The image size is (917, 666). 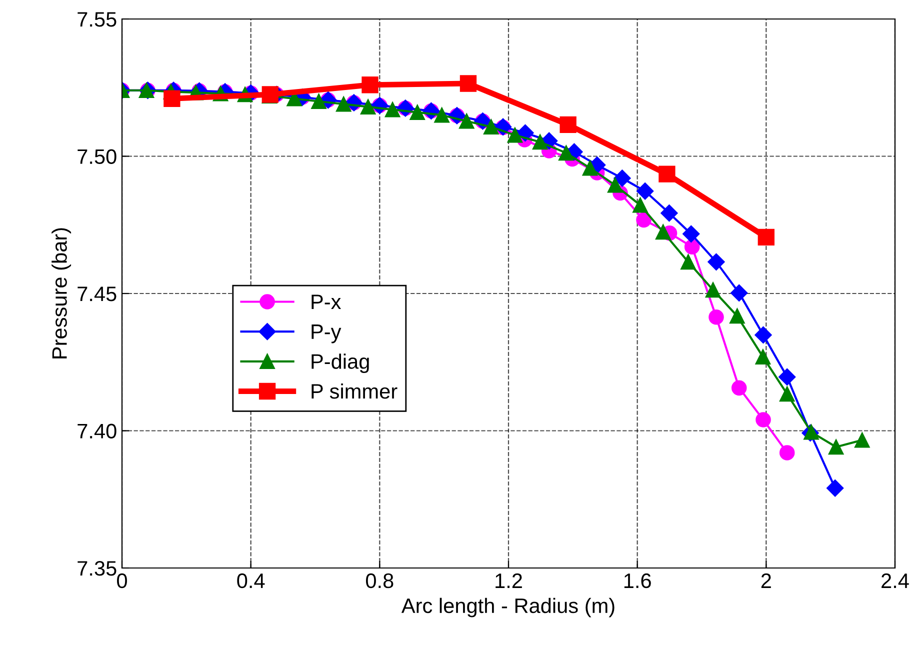 I want to click on x-axis-title: Arc length - Radius (m), so click(x=507, y=608).